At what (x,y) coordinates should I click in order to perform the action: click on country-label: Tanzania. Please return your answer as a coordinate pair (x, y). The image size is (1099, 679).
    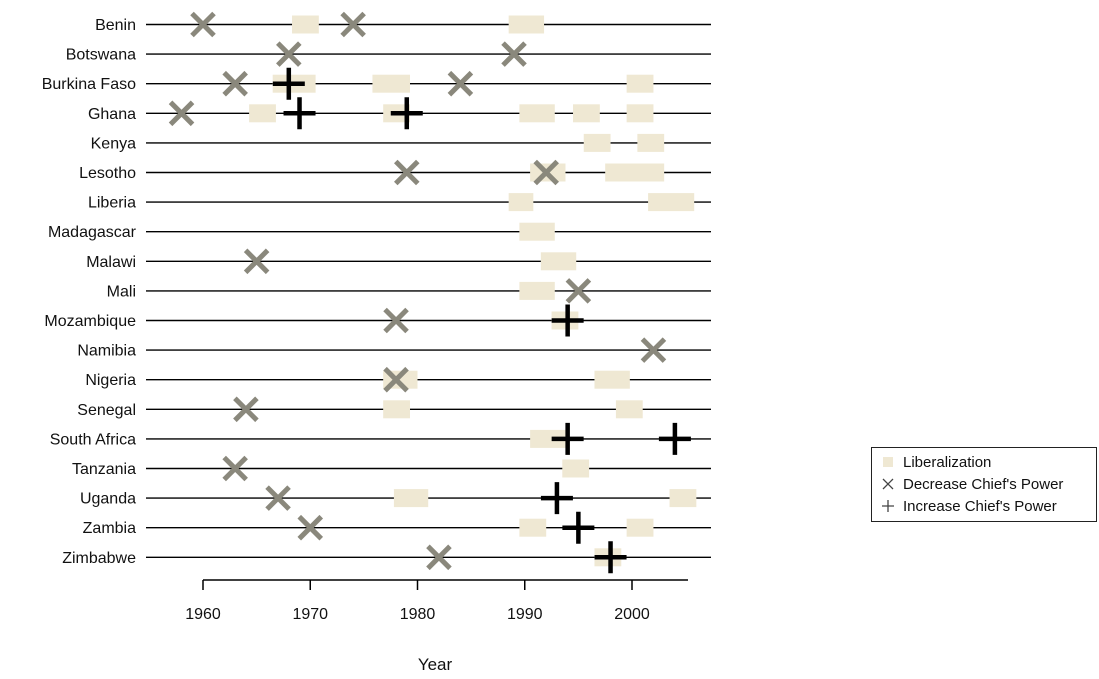
    Looking at the image, I should click on (104, 469).